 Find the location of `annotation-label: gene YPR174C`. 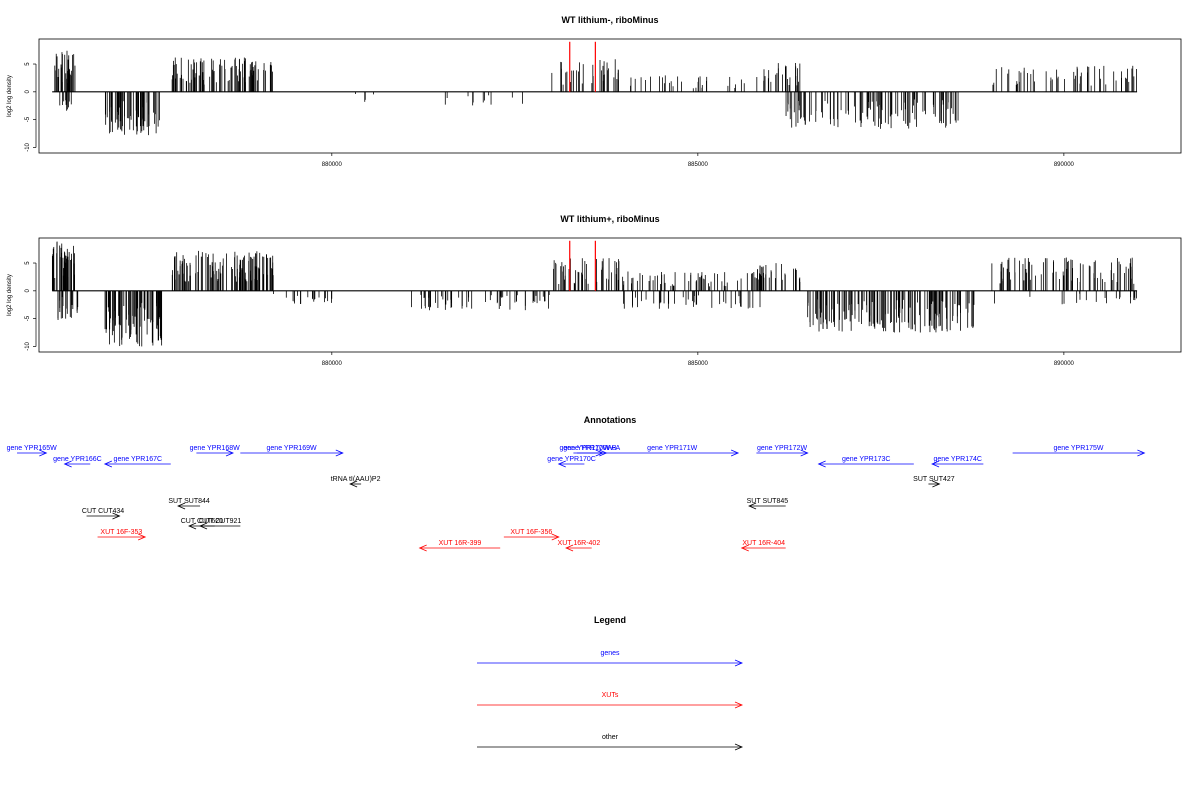

annotation-label: gene YPR174C is located at coordinates (957, 459).